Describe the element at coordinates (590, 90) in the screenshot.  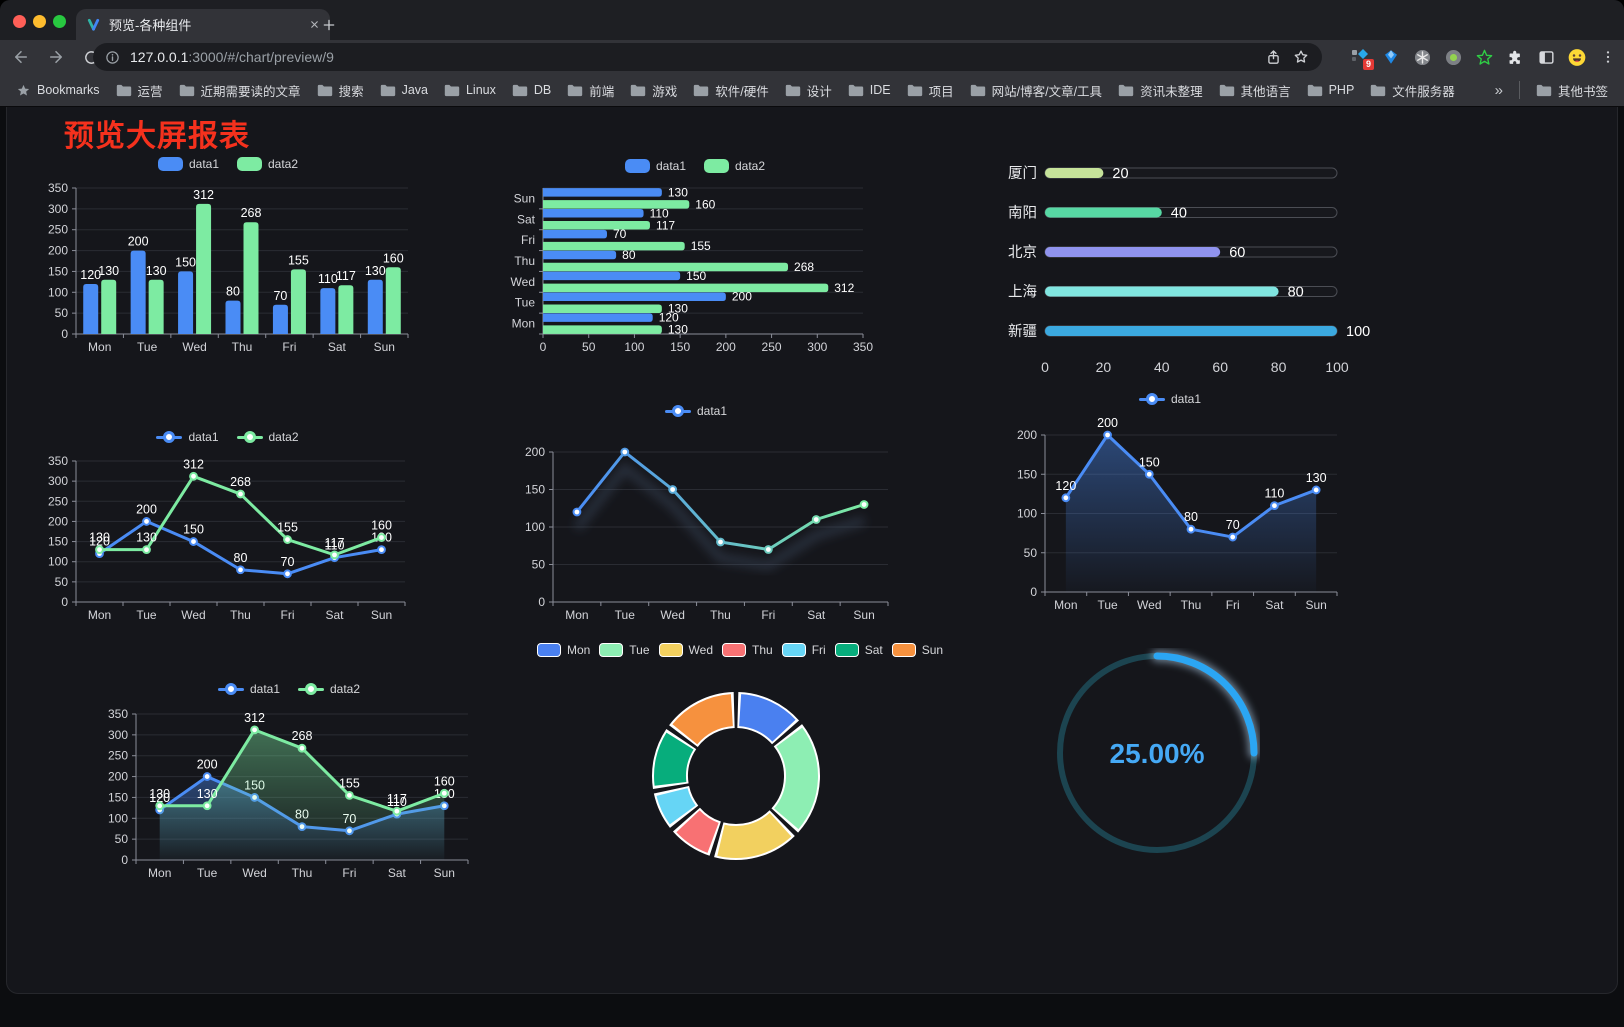
I see `bookmark-folder: 前端` at that location.